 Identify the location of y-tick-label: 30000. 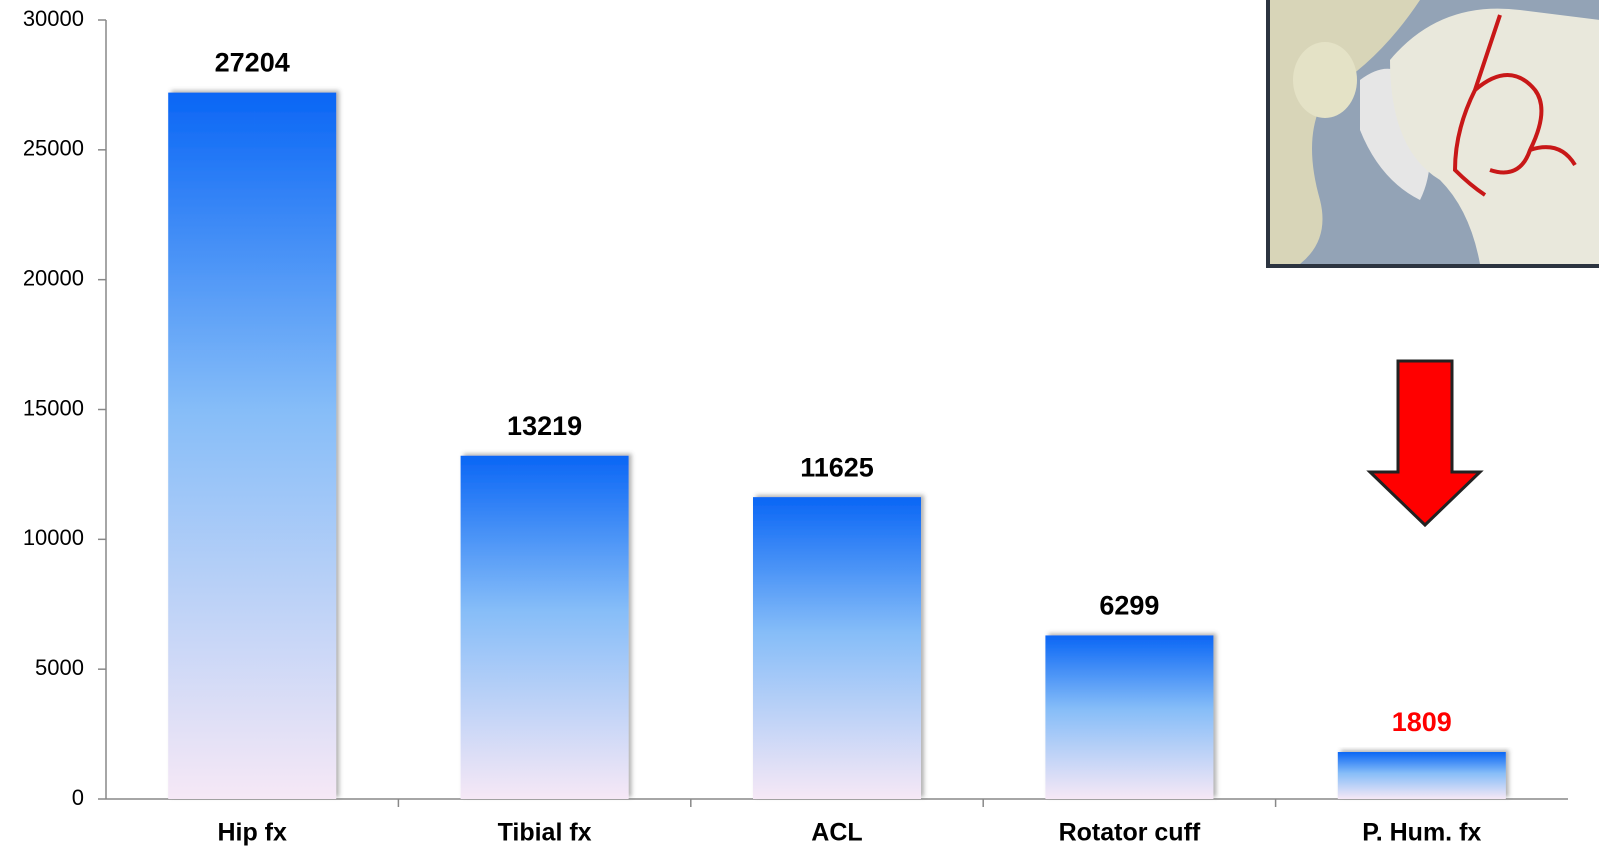
(53, 18).